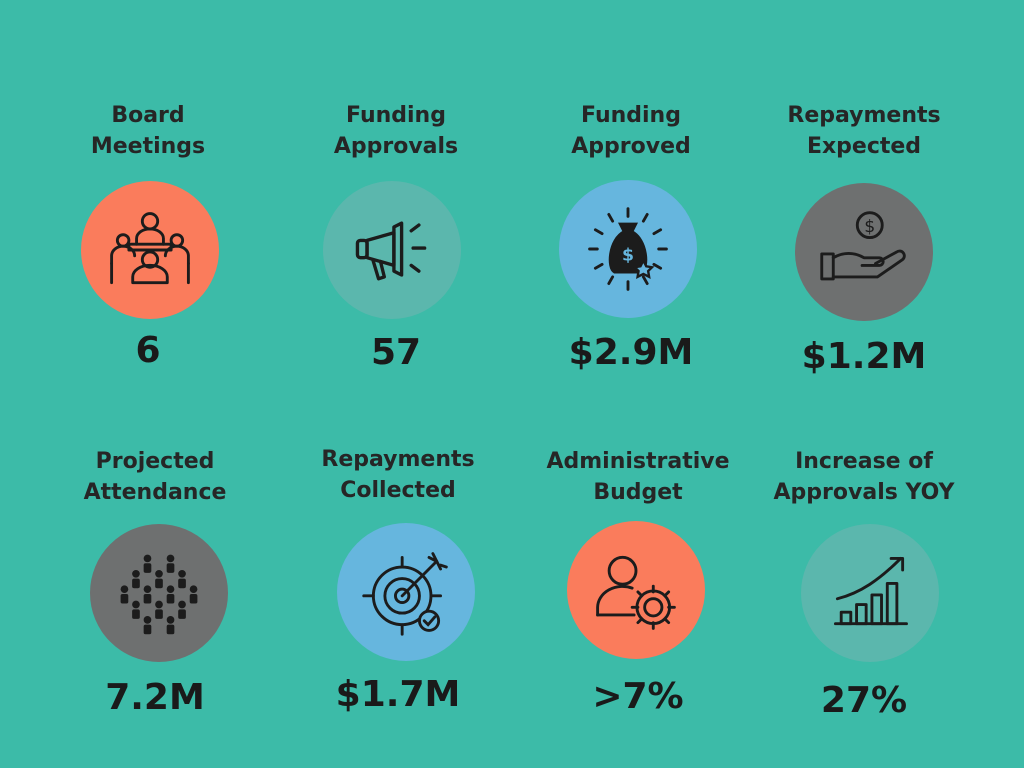  What do you see at coordinates (864, 356) in the screenshot?
I see `stat-value: $1.2M` at bounding box center [864, 356].